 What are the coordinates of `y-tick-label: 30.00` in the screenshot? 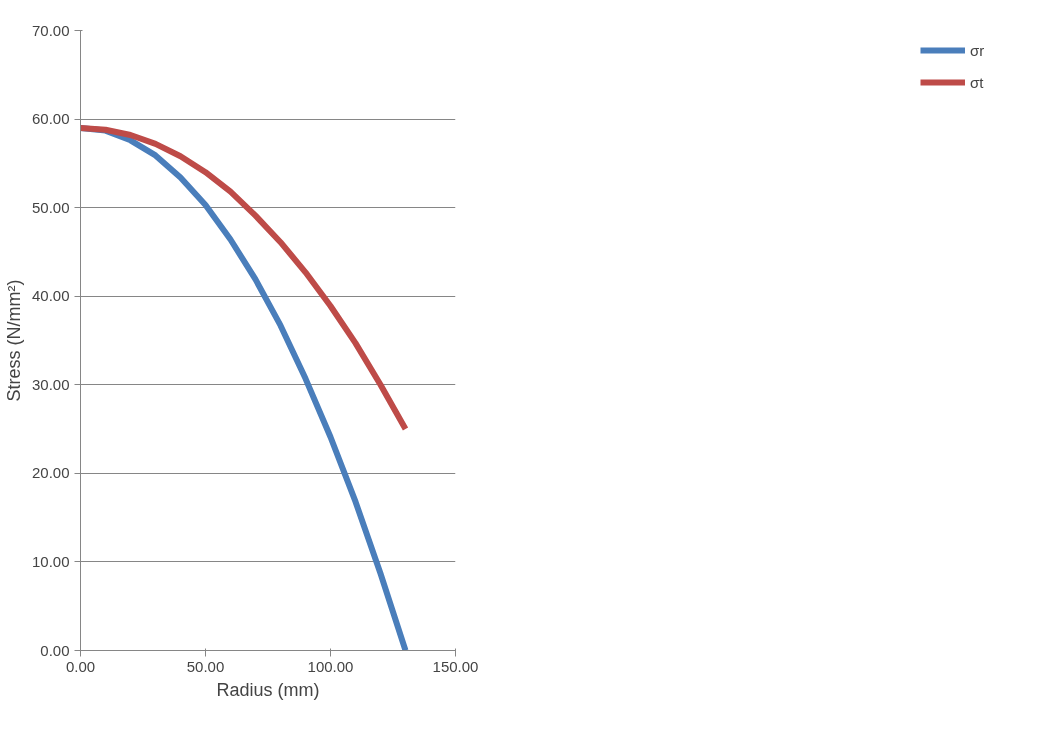 It's located at (50, 384).